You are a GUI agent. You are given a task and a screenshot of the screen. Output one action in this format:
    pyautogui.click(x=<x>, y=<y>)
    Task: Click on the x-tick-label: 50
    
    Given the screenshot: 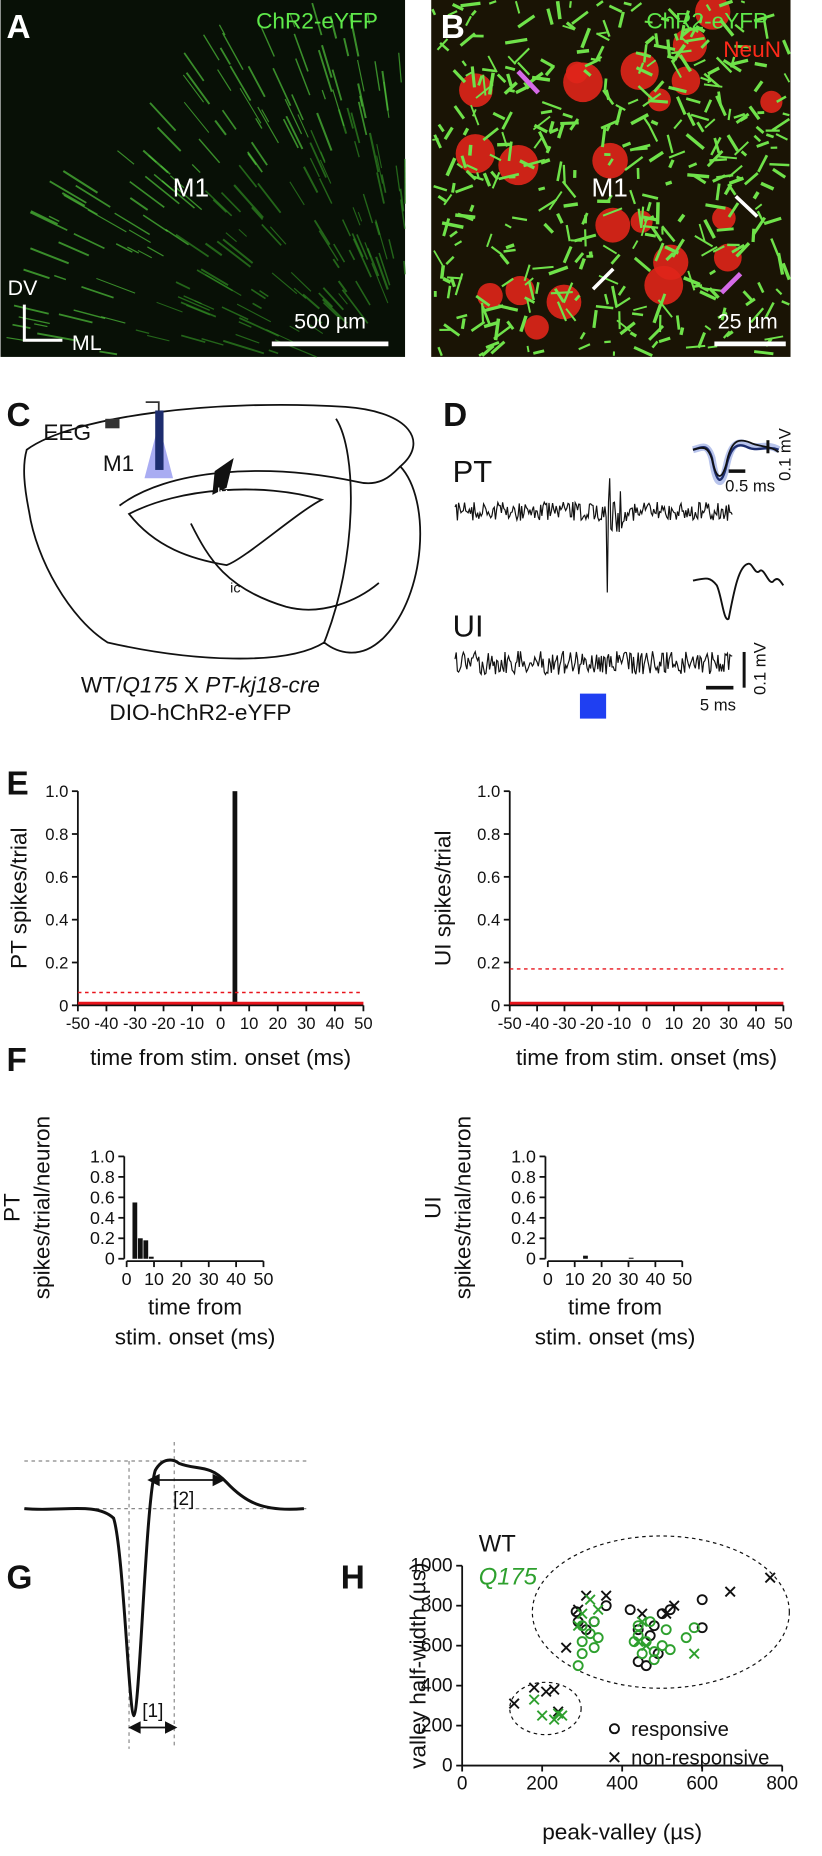 What is the action you would take?
    pyautogui.click(x=363, y=1023)
    